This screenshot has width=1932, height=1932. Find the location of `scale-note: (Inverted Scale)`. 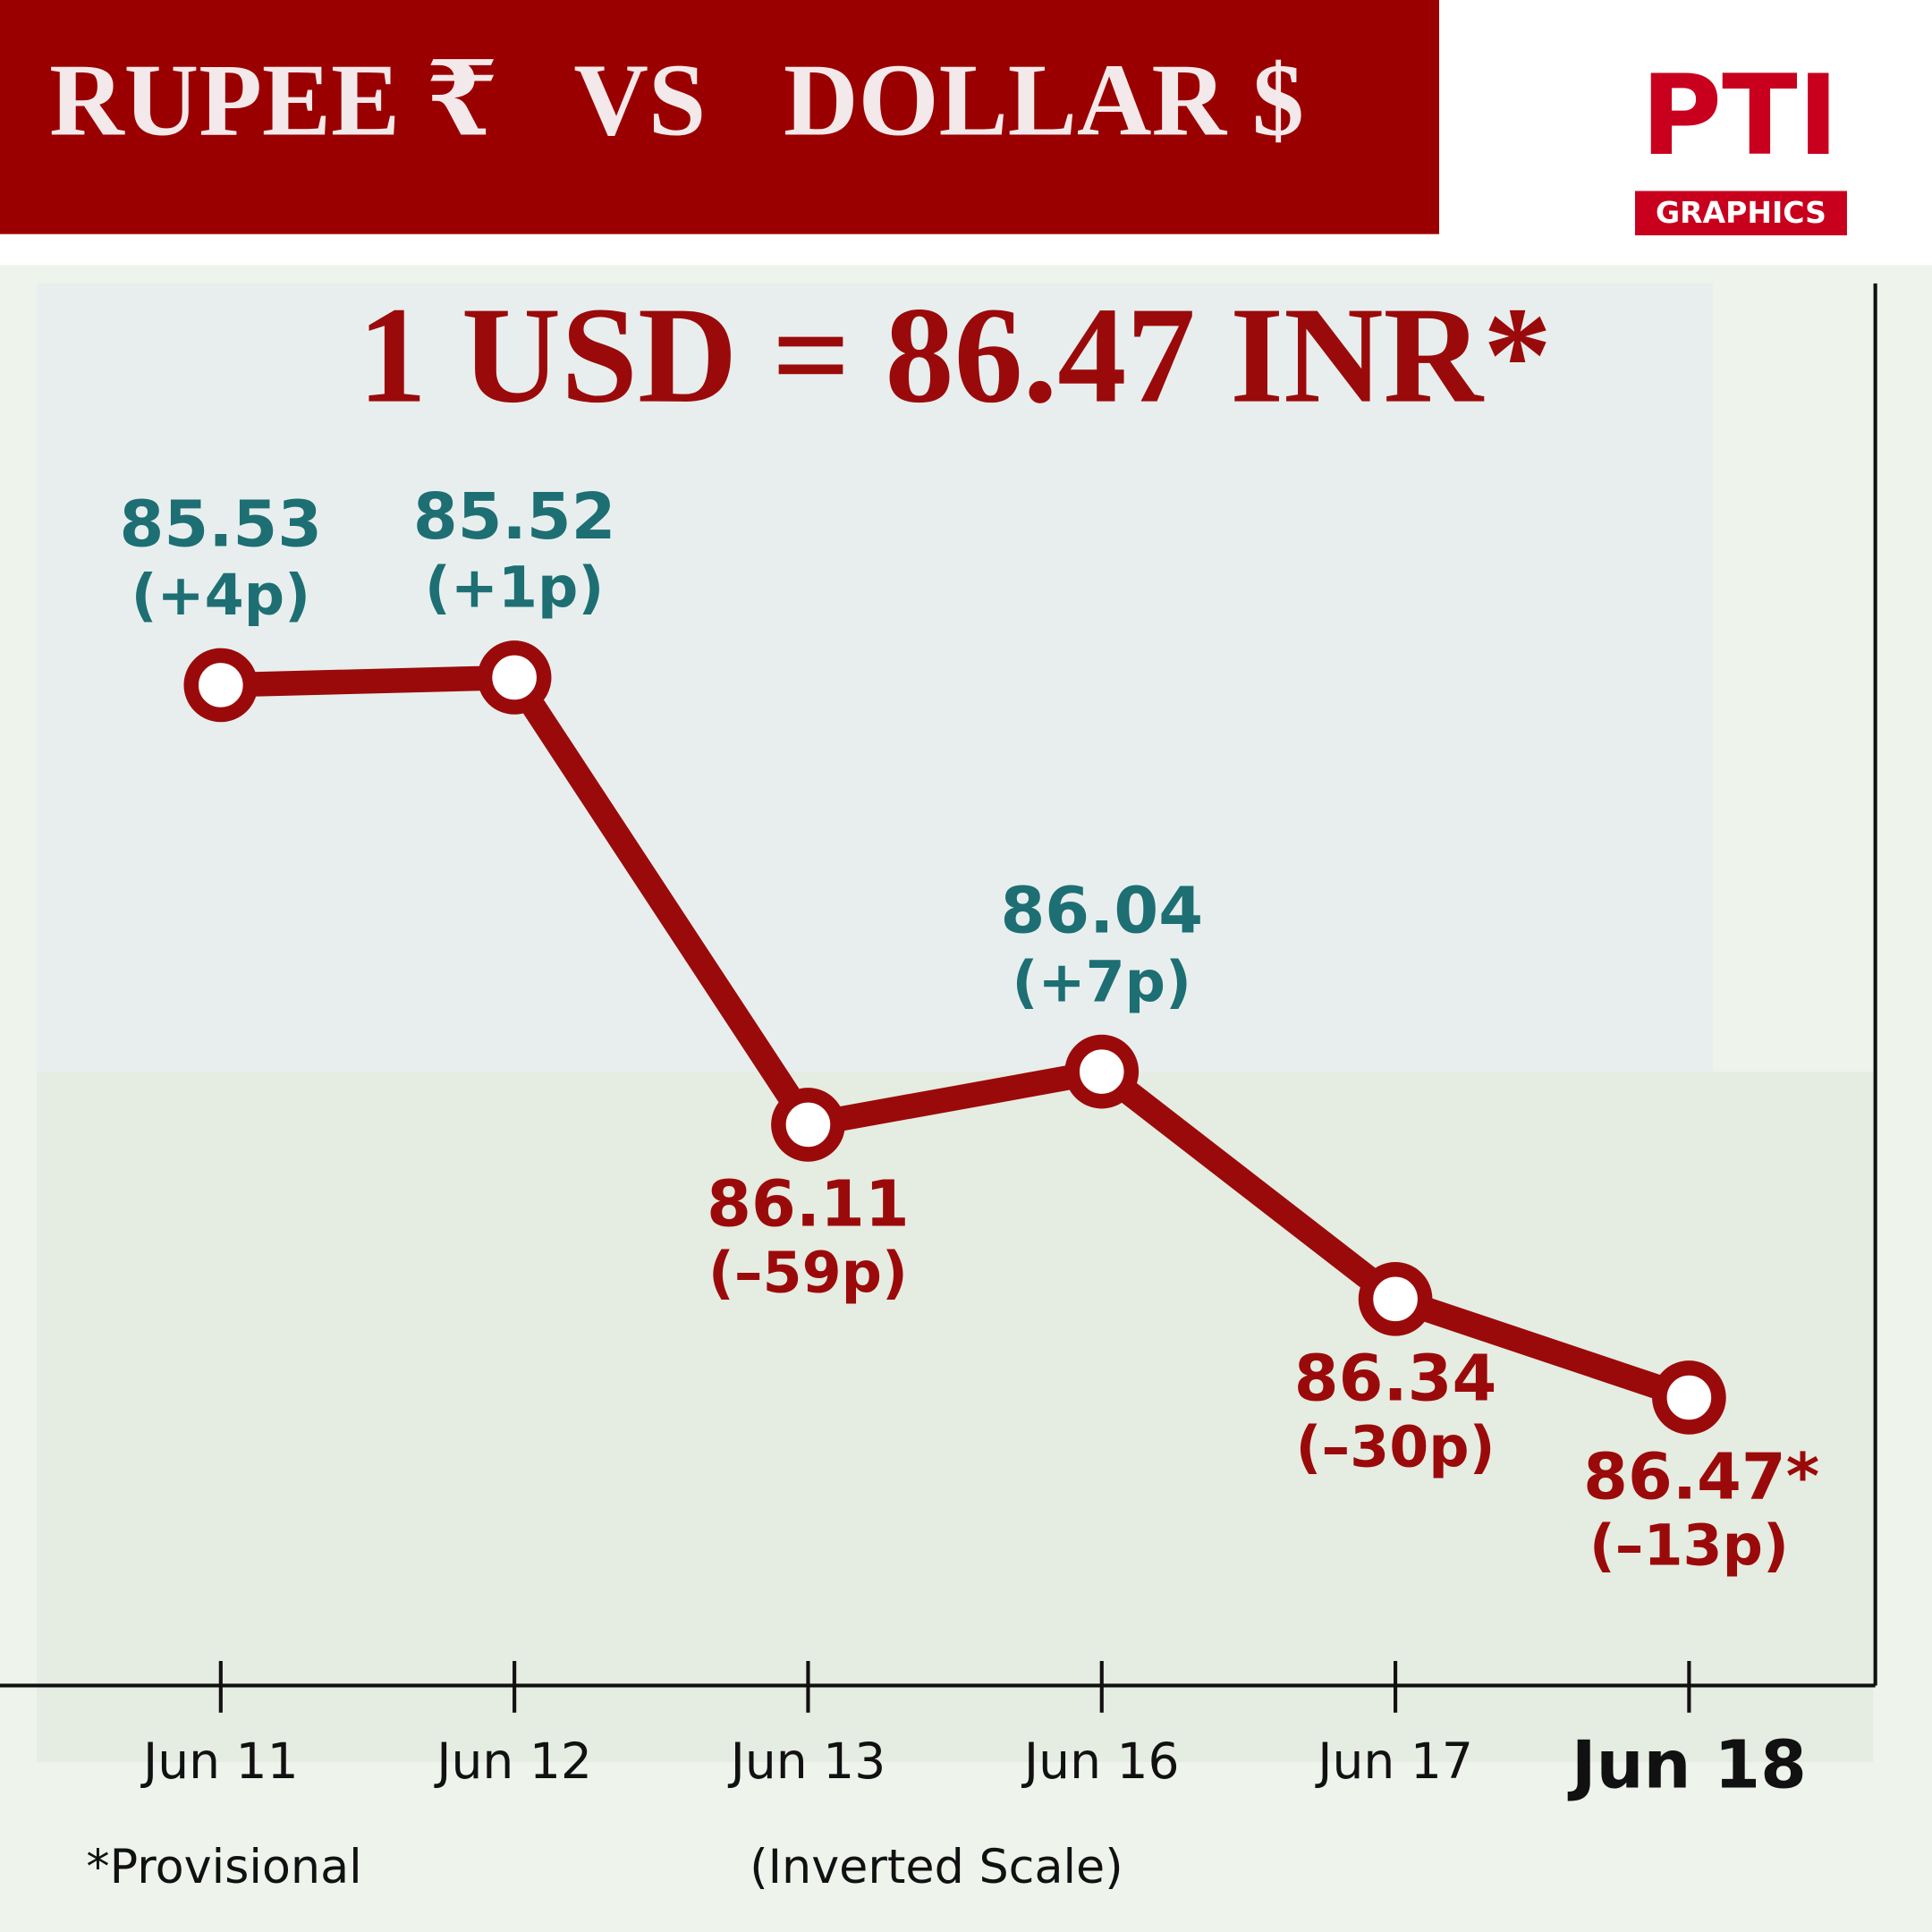

scale-note: (Inverted Scale) is located at coordinates (936, 1867).